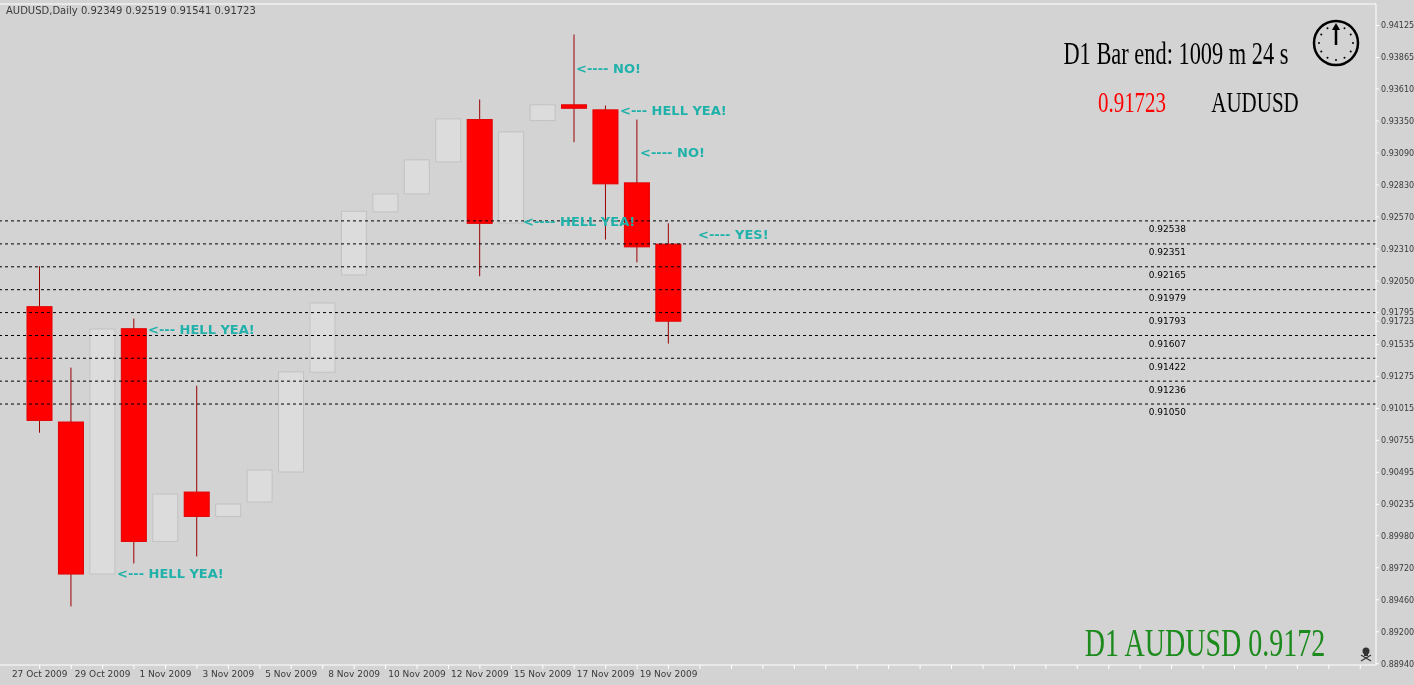 The image size is (1414, 685). Describe the element at coordinates (1167, 320) in the screenshot. I see `ref-line-label: 0.91793` at that location.